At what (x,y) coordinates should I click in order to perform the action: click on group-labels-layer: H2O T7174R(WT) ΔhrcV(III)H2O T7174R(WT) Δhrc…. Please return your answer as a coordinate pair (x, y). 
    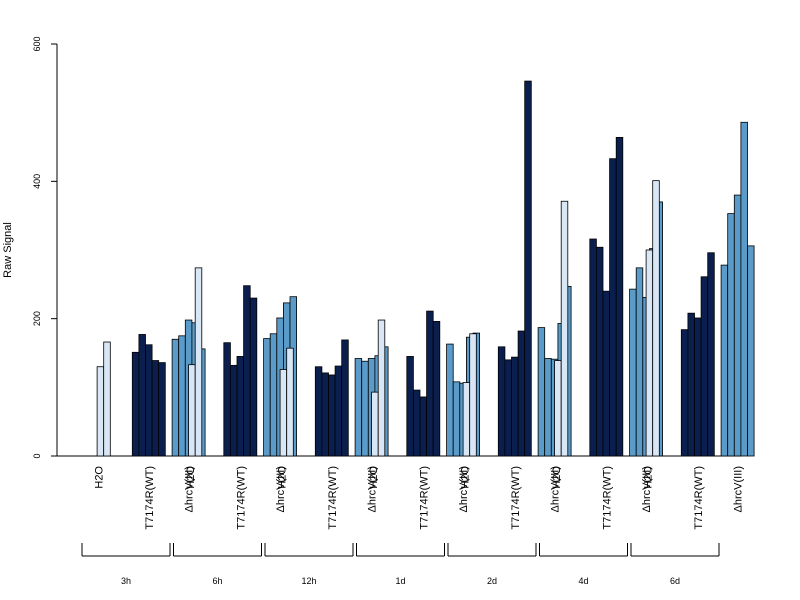
    Looking at the image, I should click on (418, 498).